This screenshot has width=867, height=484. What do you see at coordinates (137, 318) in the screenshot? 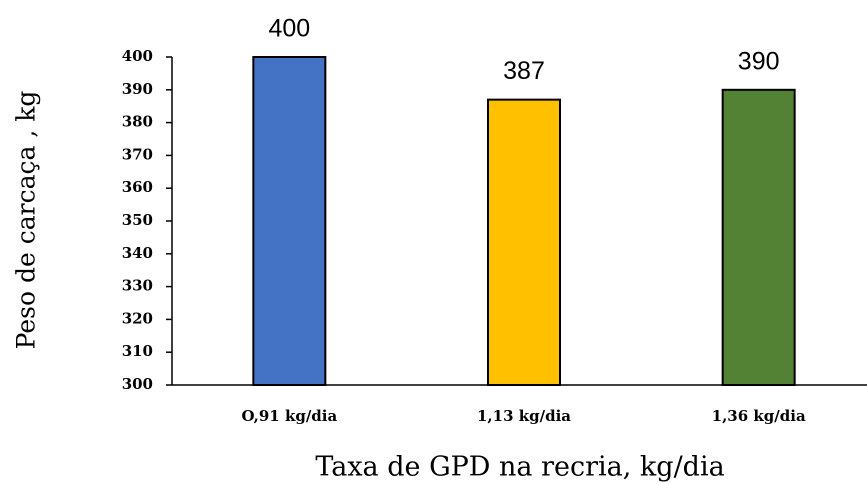
I see `y-tick-label: 320` at bounding box center [137, 318].